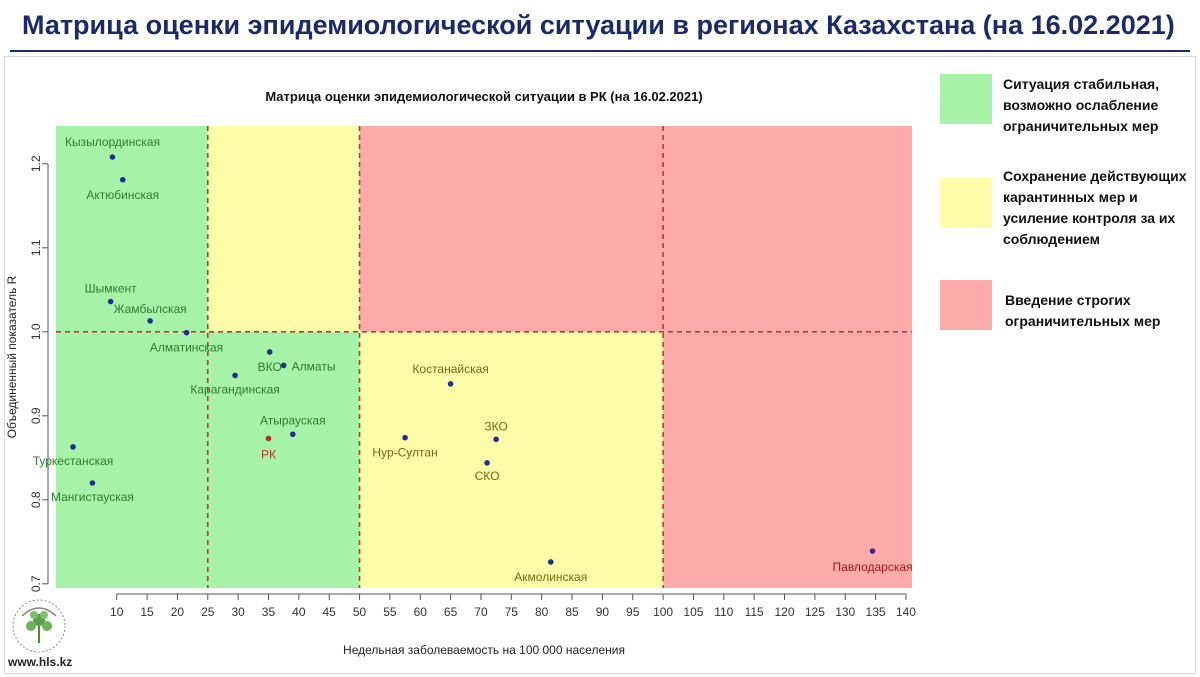 The width and height of the screenshot is (1200, 677). What do you see at coordinates (238, 612) in the screenshot?
I see `x-tick-label-30: 30` at bounding box center [238, 612].